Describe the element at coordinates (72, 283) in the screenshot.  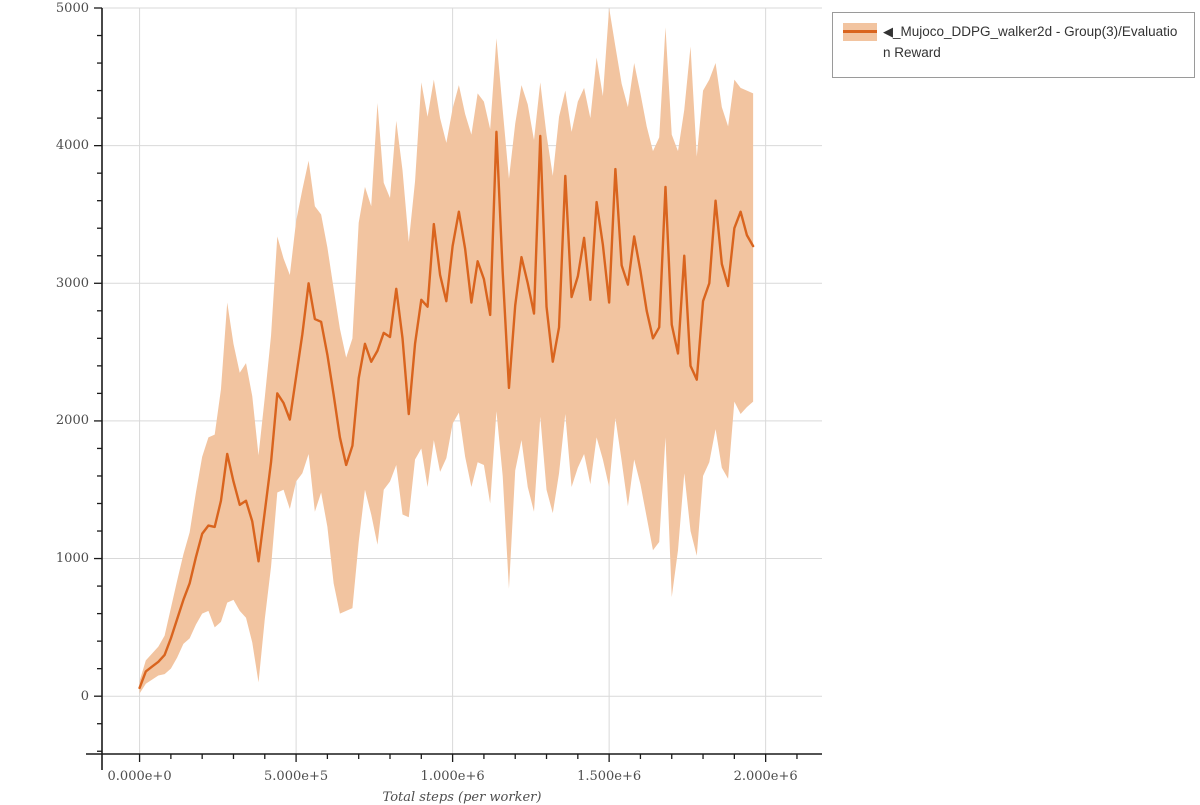
I see `y-tick-label: 3000` at that location.